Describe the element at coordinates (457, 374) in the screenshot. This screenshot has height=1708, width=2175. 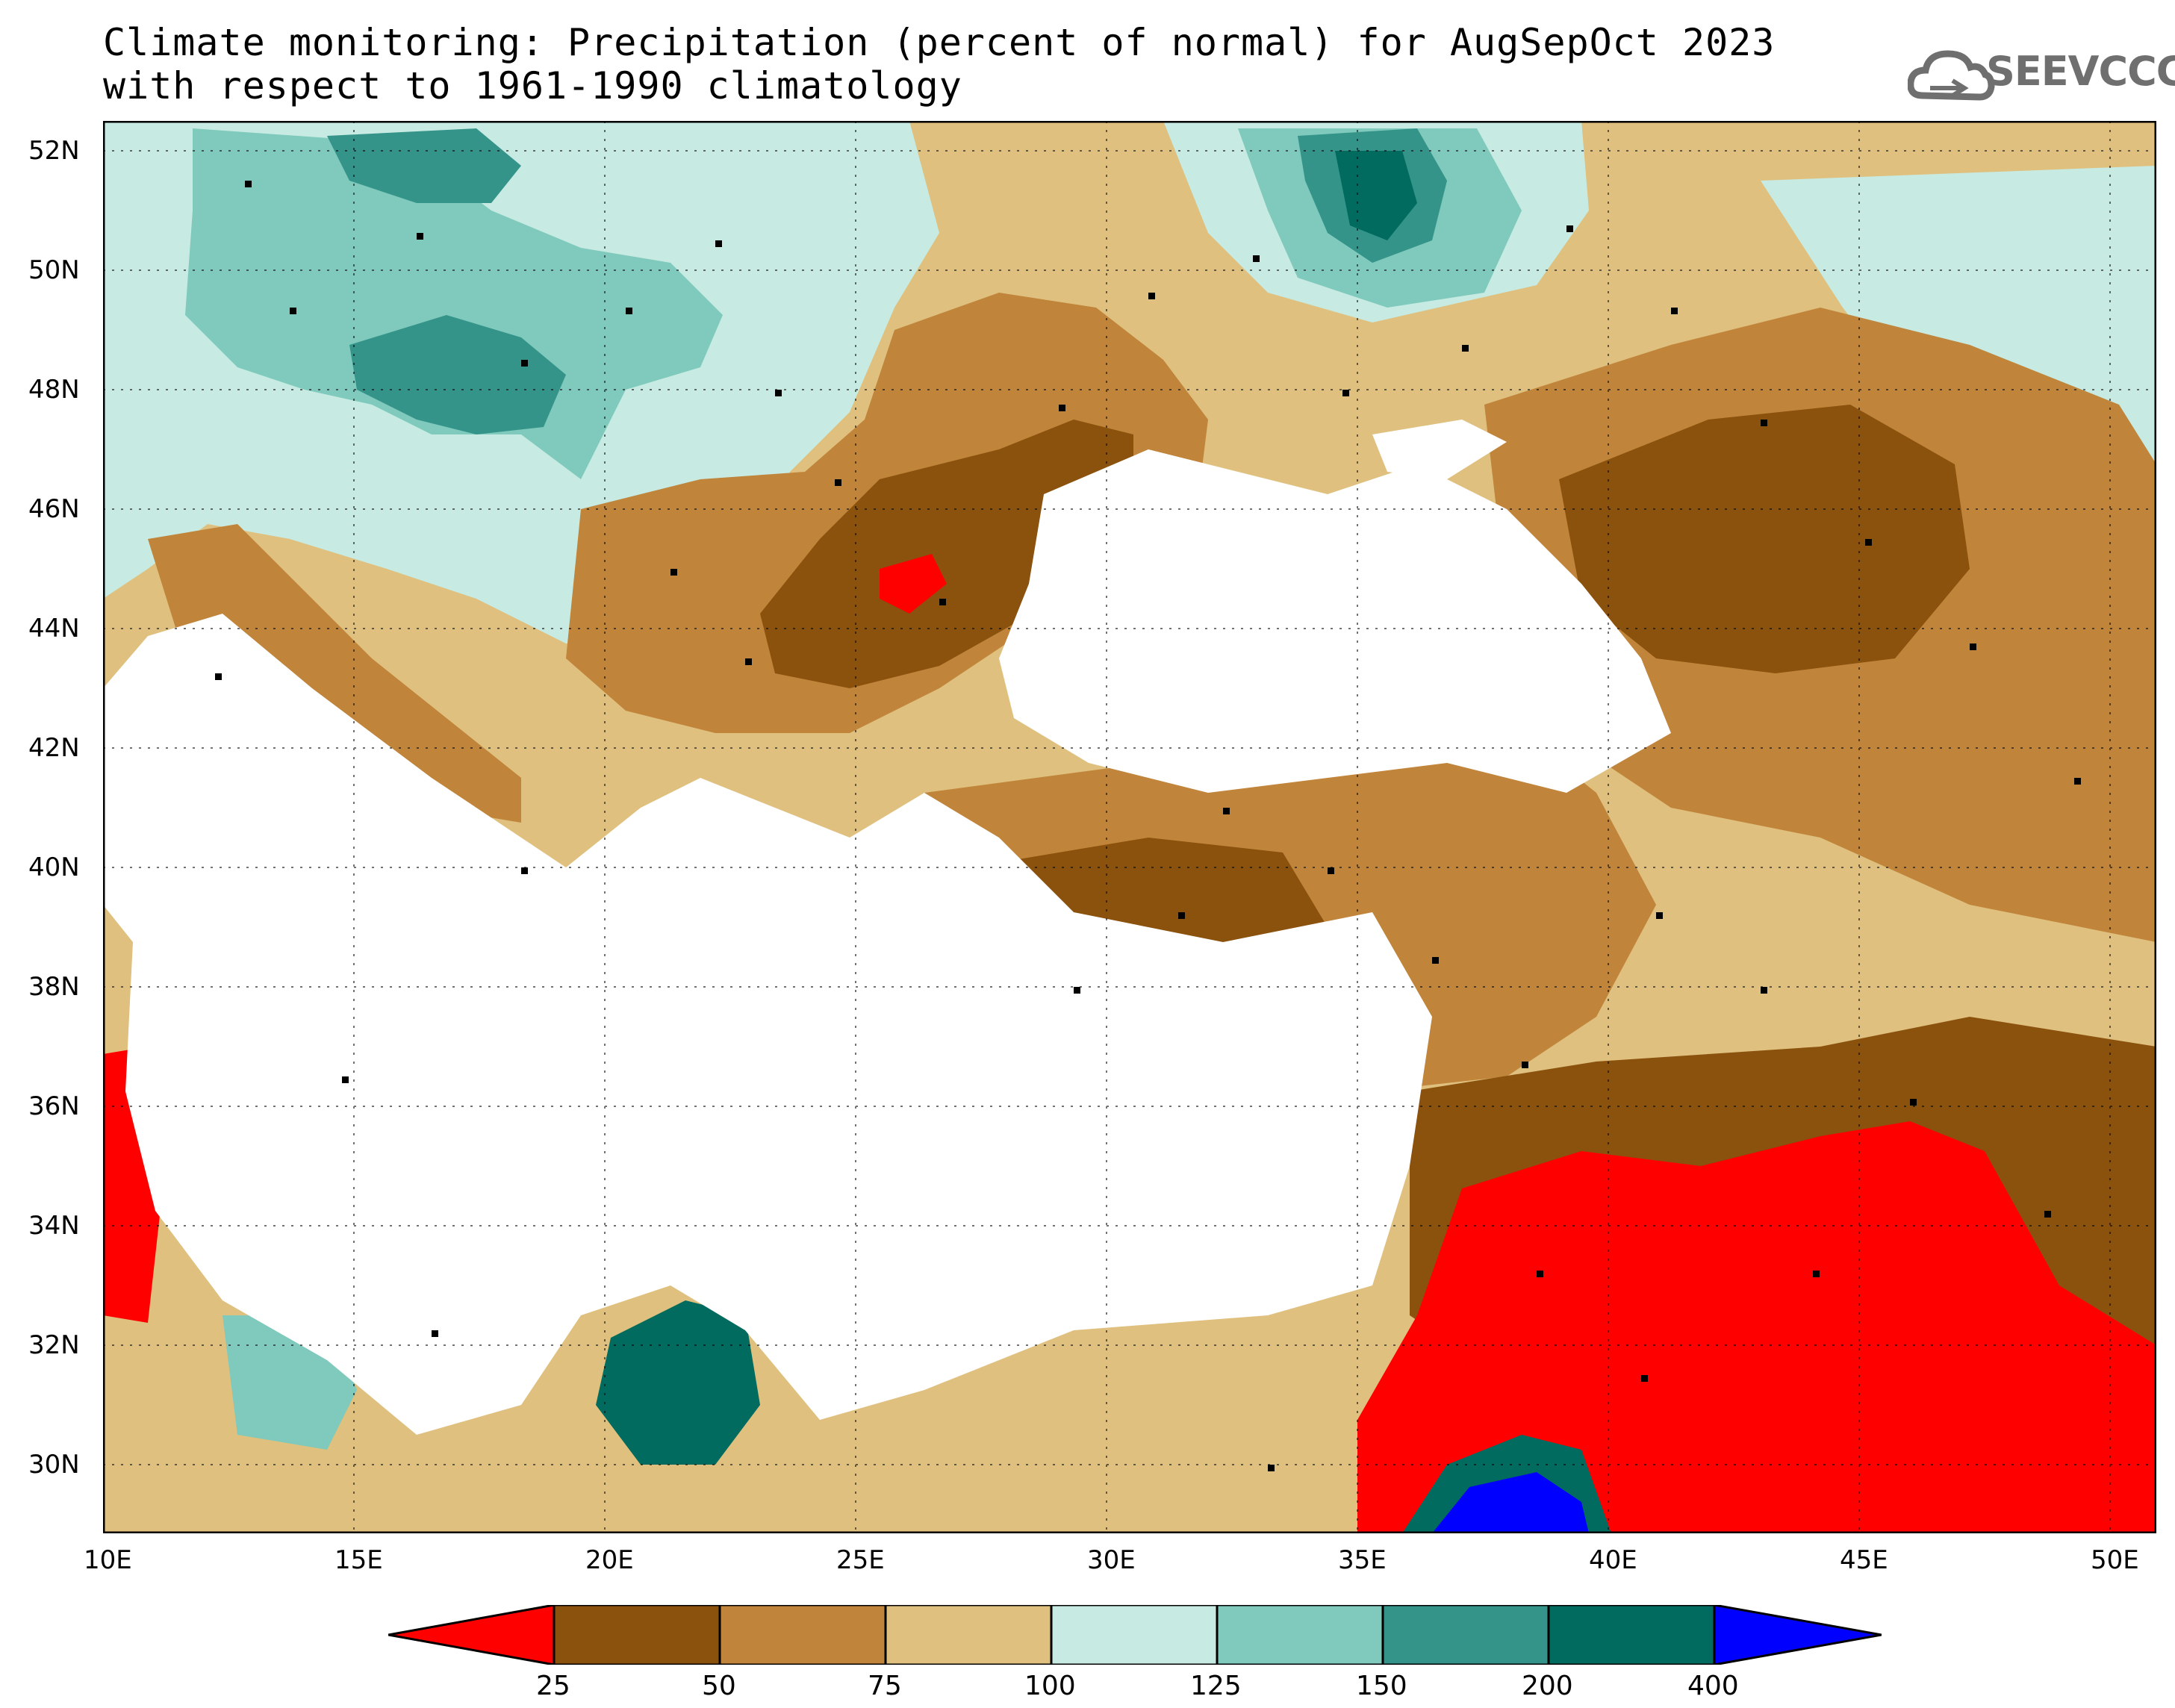
I see `wet-region-central-europe-high` at that location.